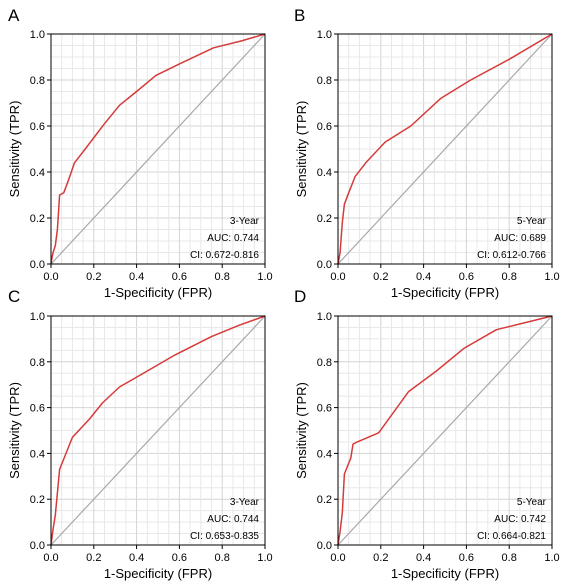 This screenshot has height=585, width=567. Describe the element at coordinates (224, 255) in the screenshot. I see `annotation-line: CI: 0.672-0.816` at that location.